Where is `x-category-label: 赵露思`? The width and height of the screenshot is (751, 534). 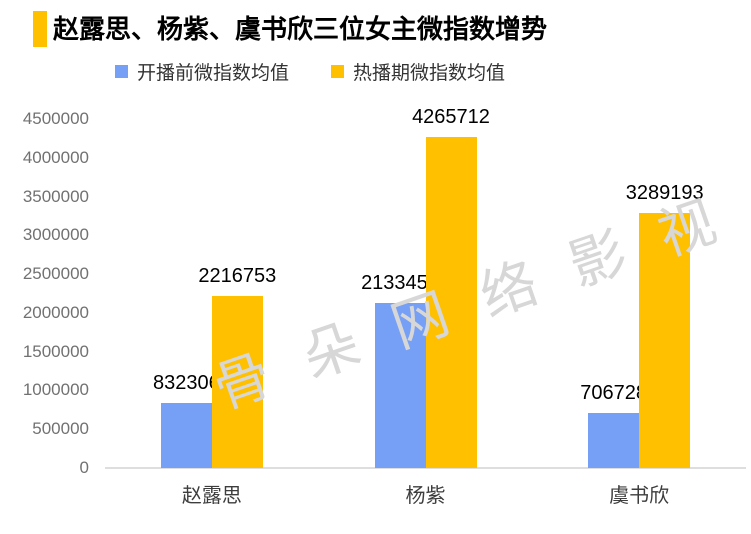 x-category-label: 赵露思 is located at coordinates (211, 496).